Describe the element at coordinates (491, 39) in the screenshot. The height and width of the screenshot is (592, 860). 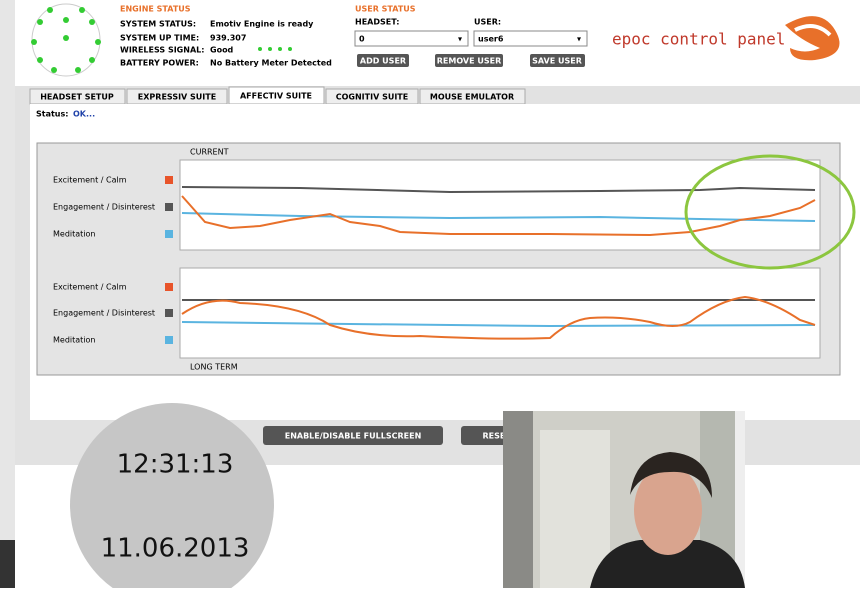
I see `user-value: user6` at that location.